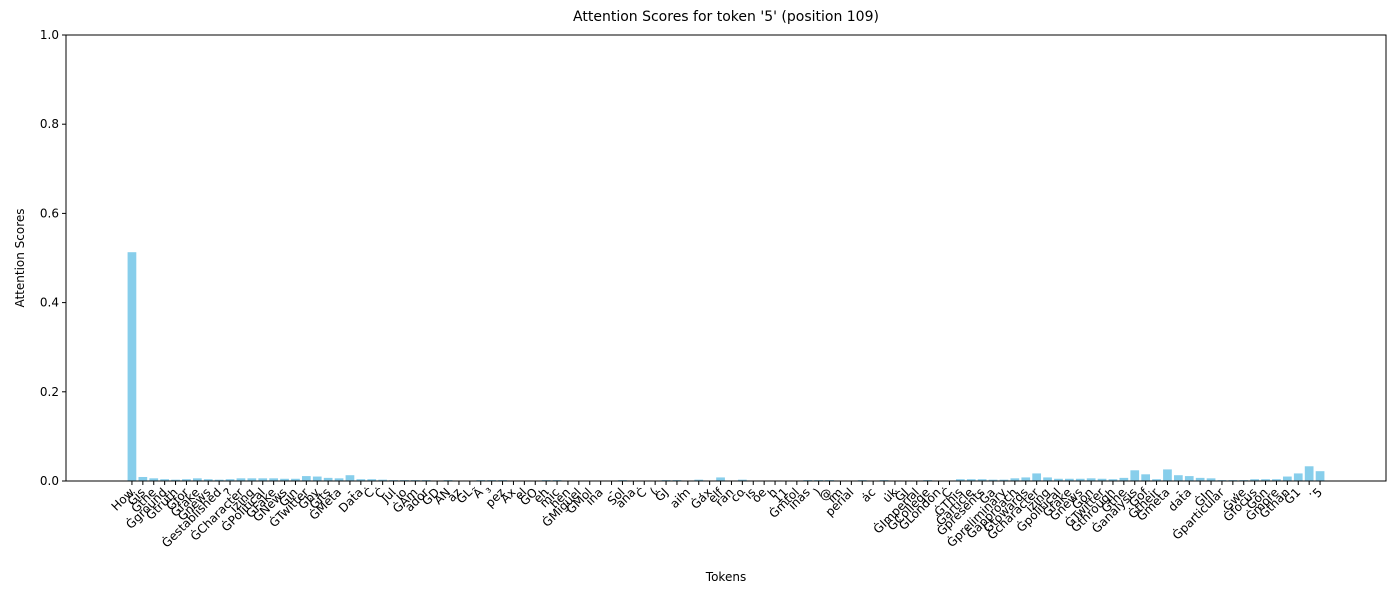  Describe the element at coordinates (1317, 492) in the screenshot. I see `x-tick-label: 5` at that location.